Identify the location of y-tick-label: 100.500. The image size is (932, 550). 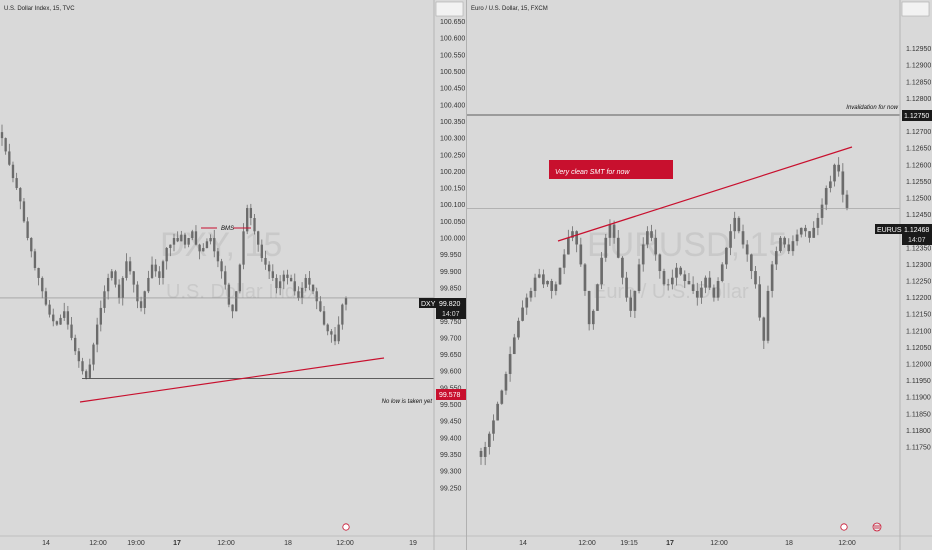
(452, 72).